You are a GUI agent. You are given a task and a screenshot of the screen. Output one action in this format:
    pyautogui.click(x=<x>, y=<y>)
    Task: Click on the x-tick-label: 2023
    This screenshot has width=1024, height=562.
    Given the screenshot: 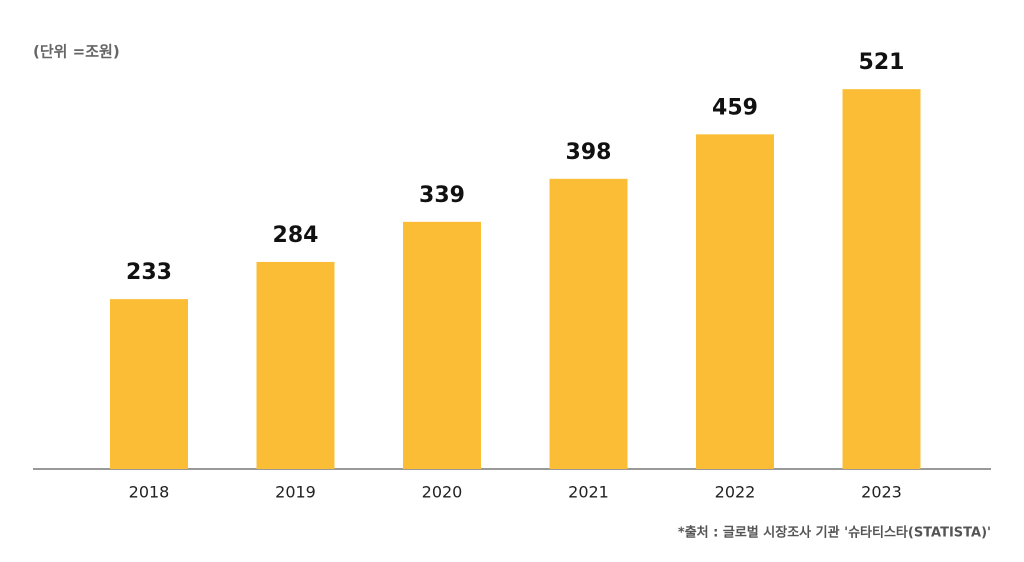 What is the action you would take?
    pyautogui.click(x=881, y=492)
    